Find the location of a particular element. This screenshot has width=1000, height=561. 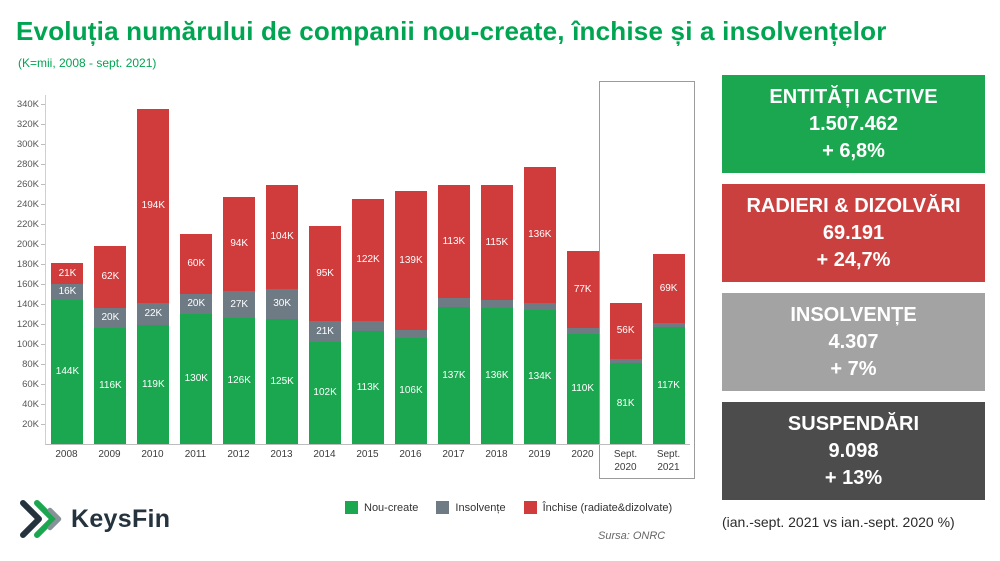

bar-2016: 106K 139K is located at coordinates (411, 269).